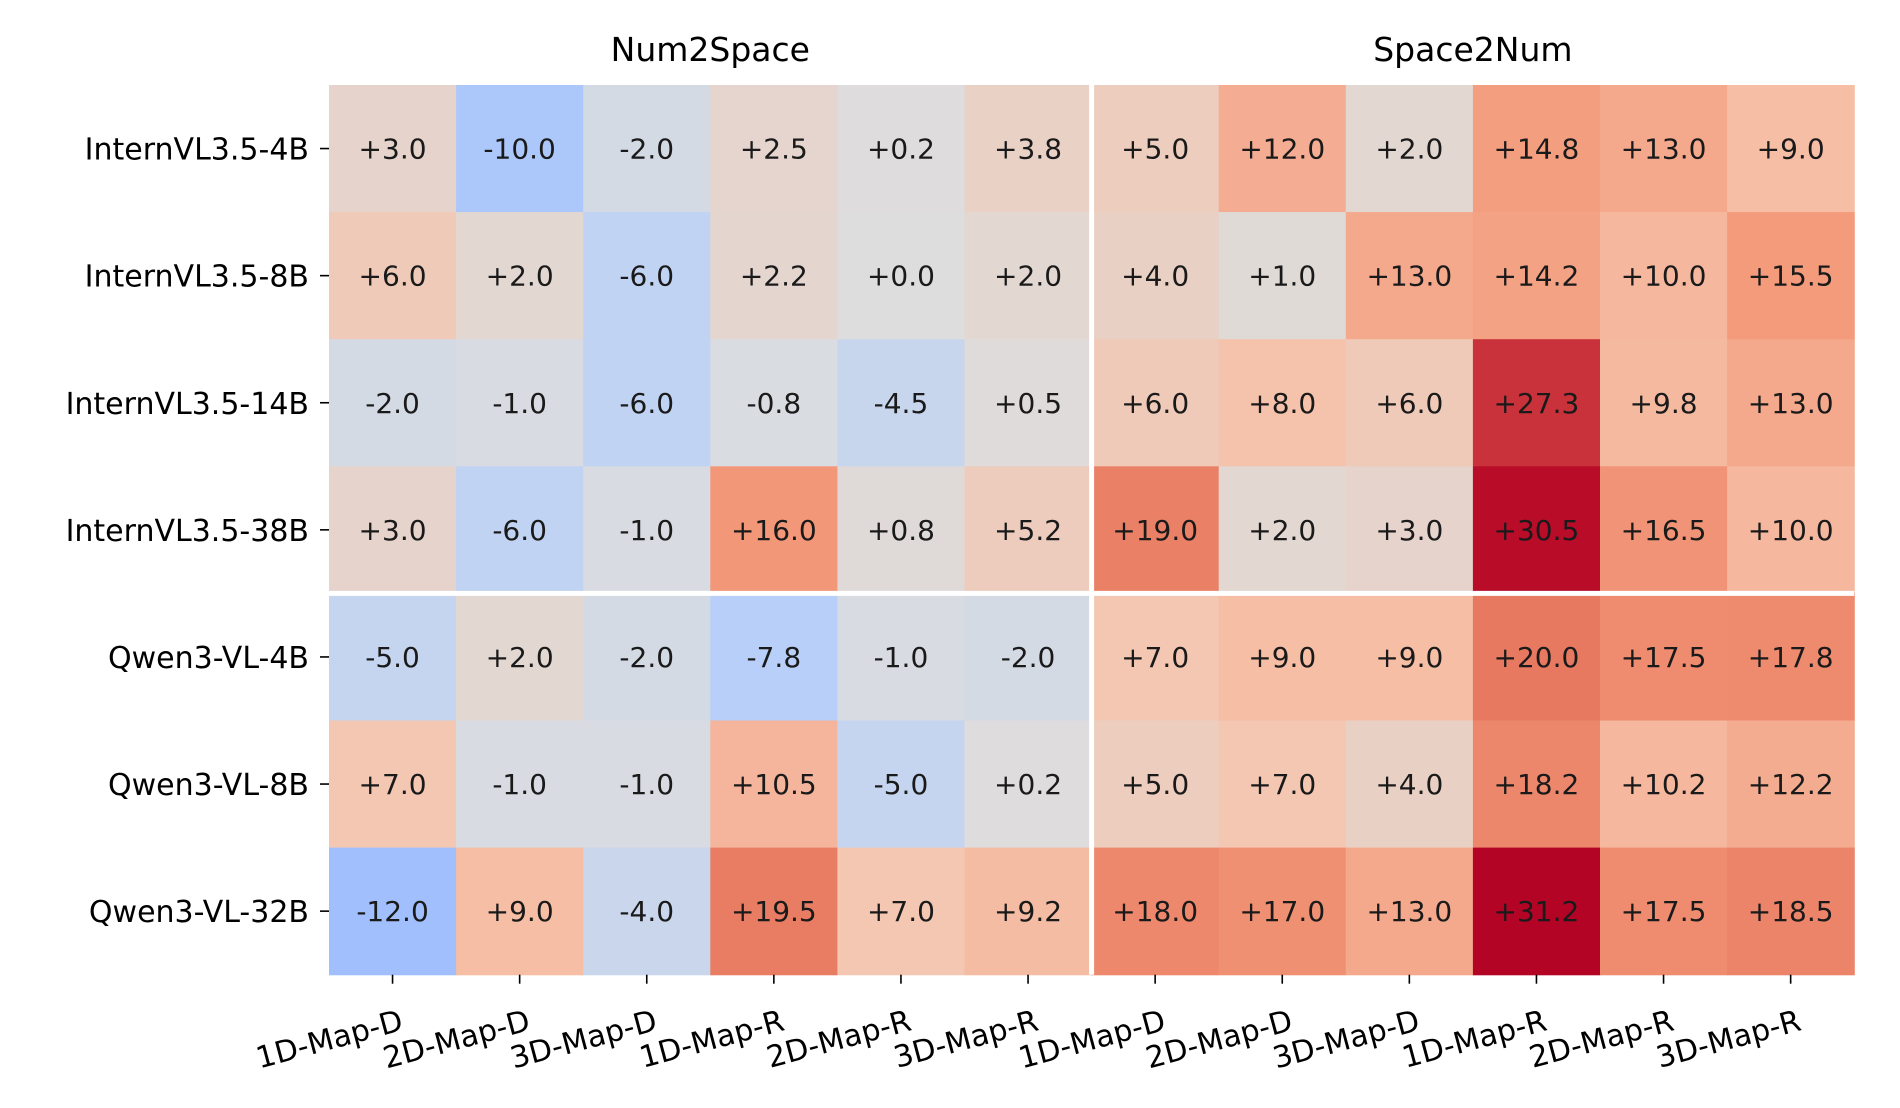  I want to click on cell-value-label: +10.5, so click(774, 784).